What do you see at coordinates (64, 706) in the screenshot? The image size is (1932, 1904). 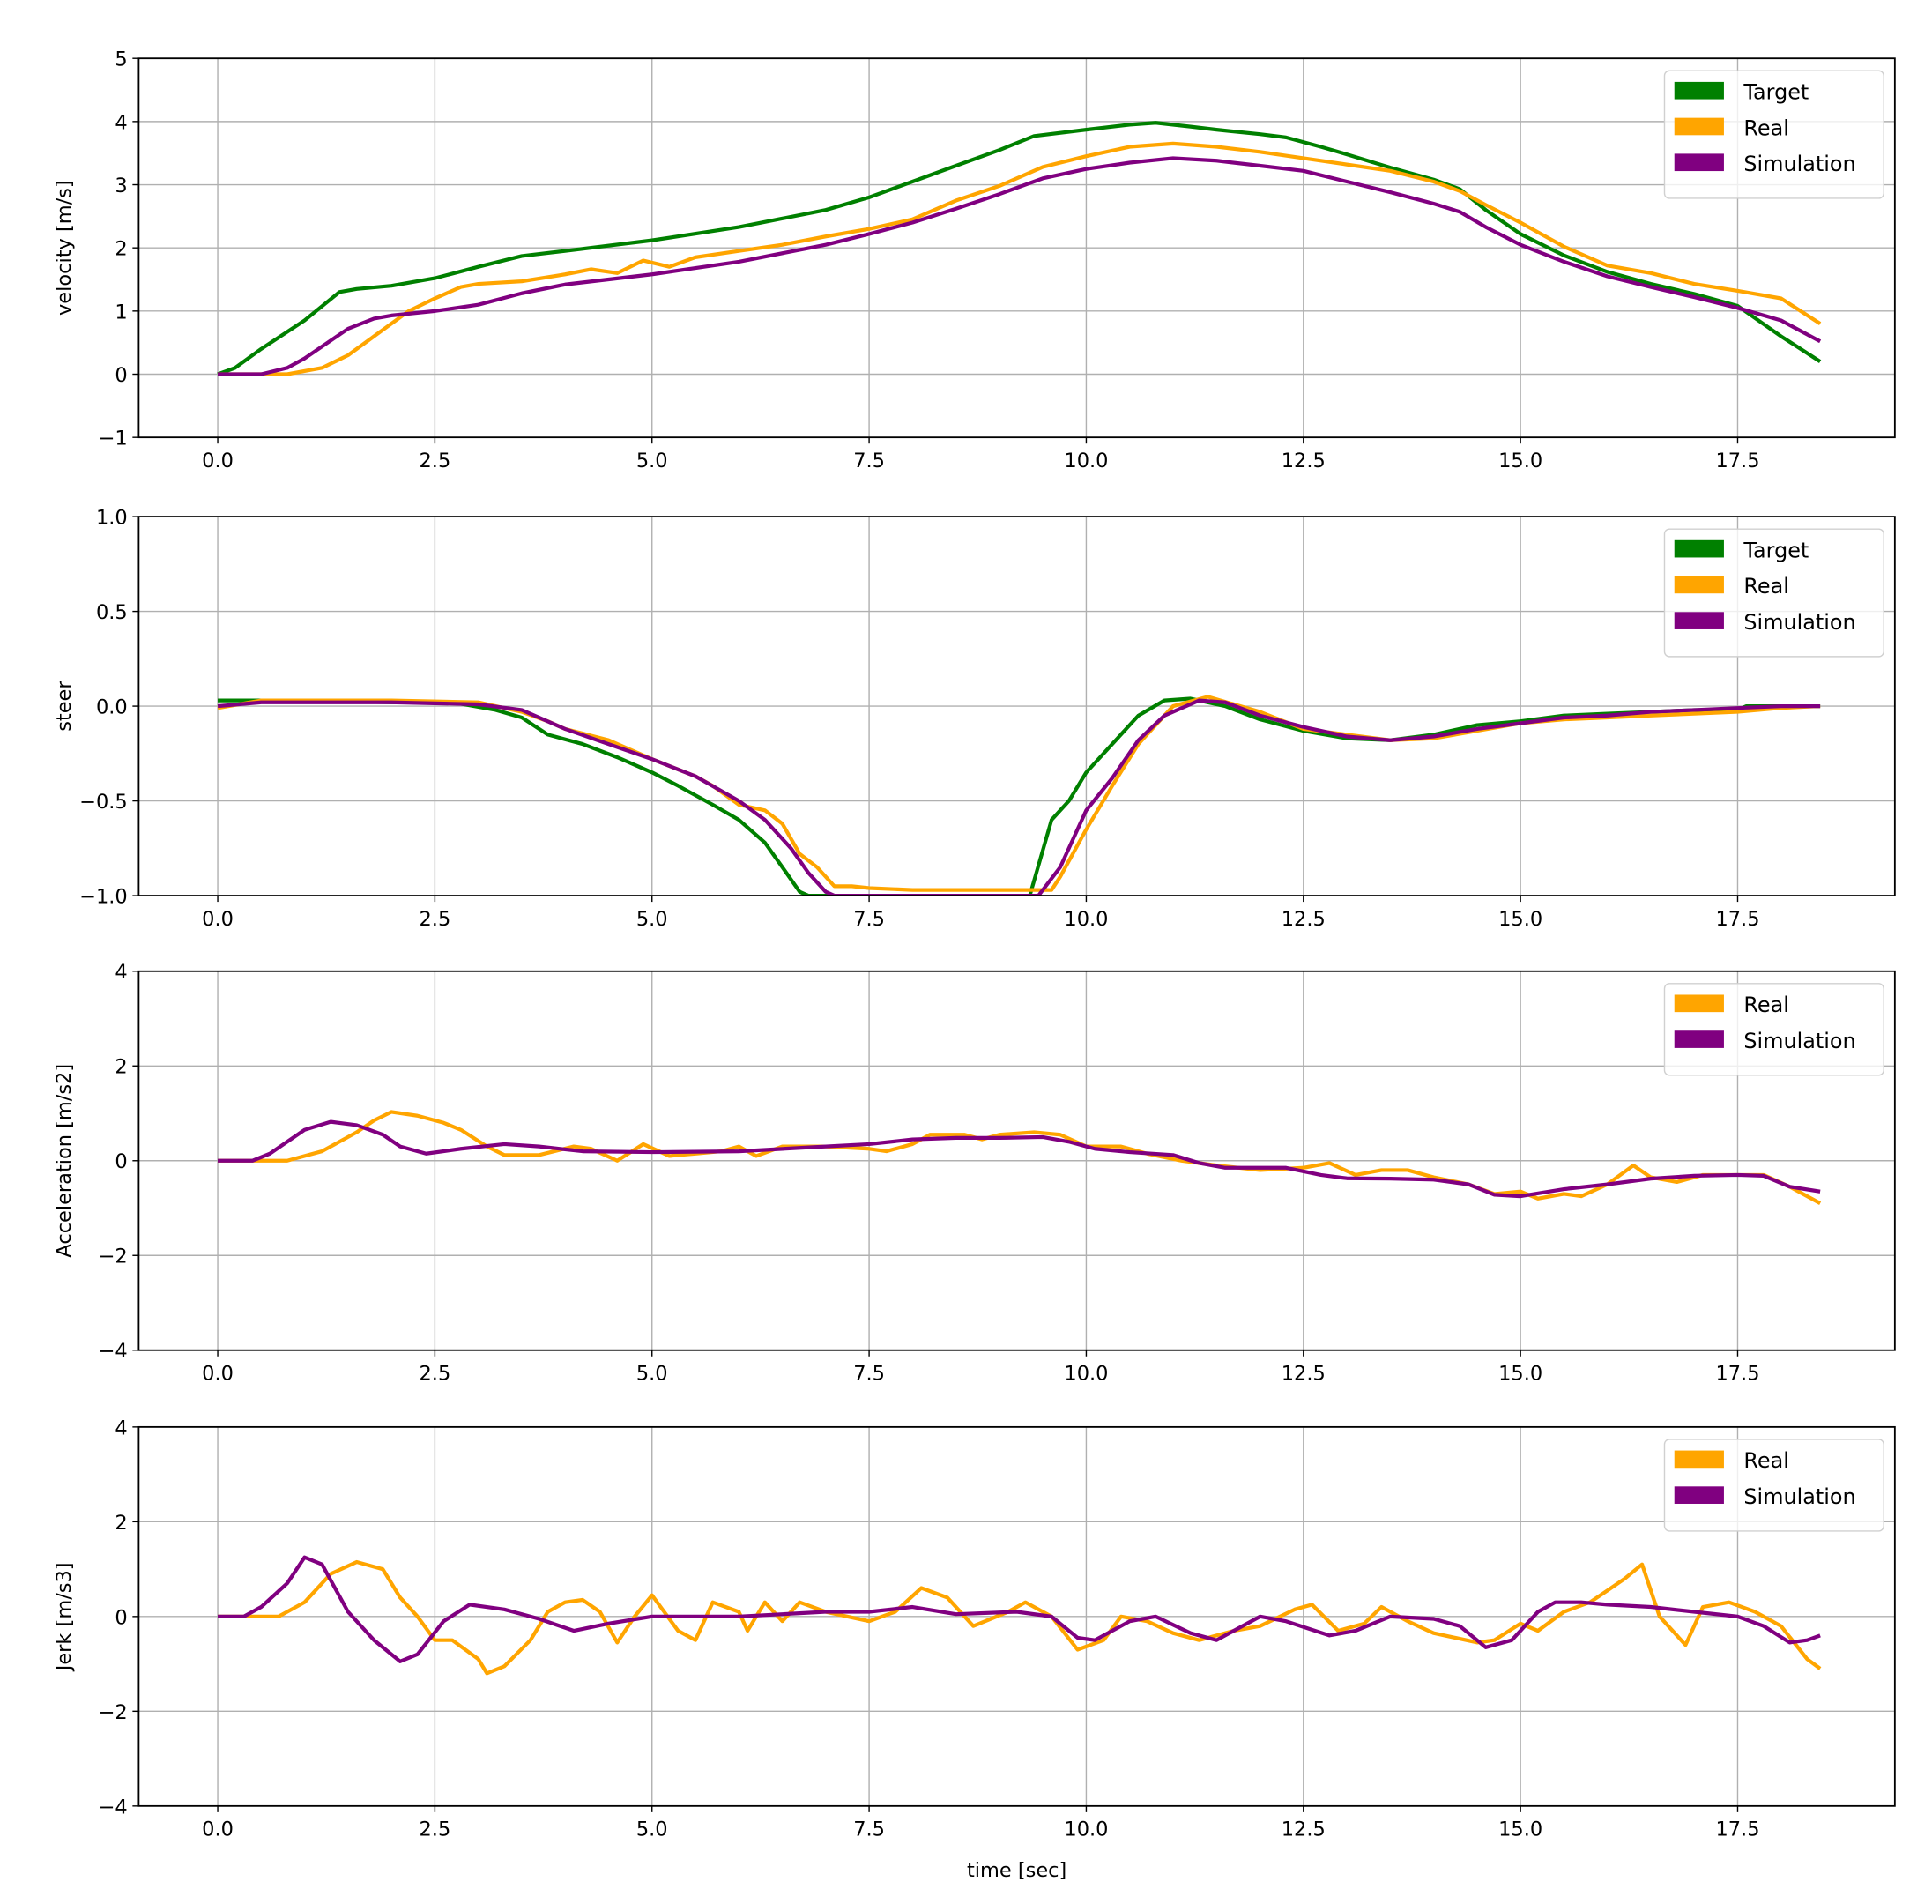 I see `y-axis-label: steer` at bounding box center [64, 706].